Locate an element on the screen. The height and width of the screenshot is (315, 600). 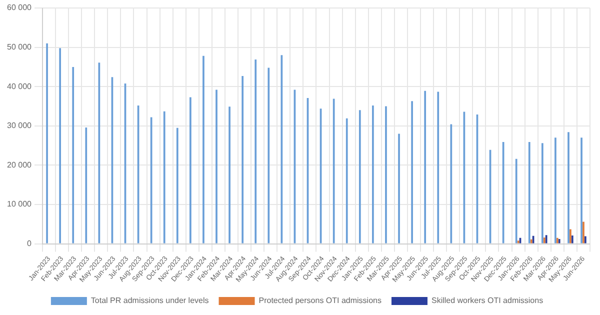
y-tick-label: 10 000 is located at coordinates (19, 204).